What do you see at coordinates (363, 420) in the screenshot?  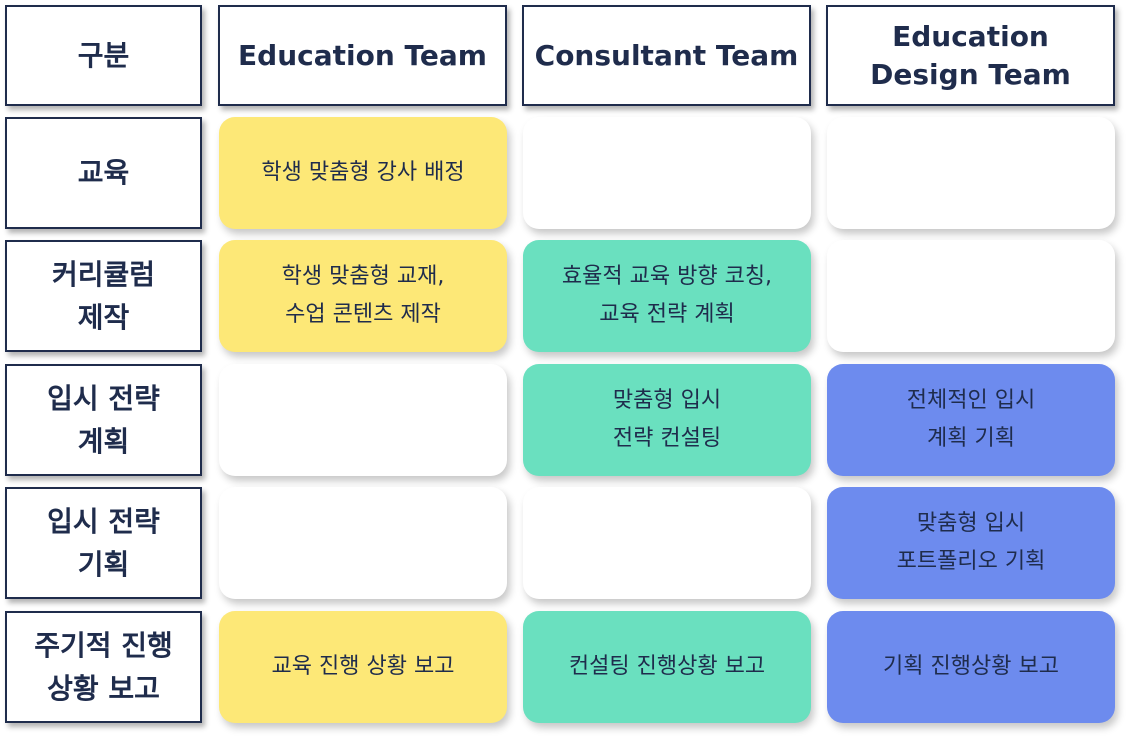 I see `cell-education-team-row3` at bounding box center [363, 420].